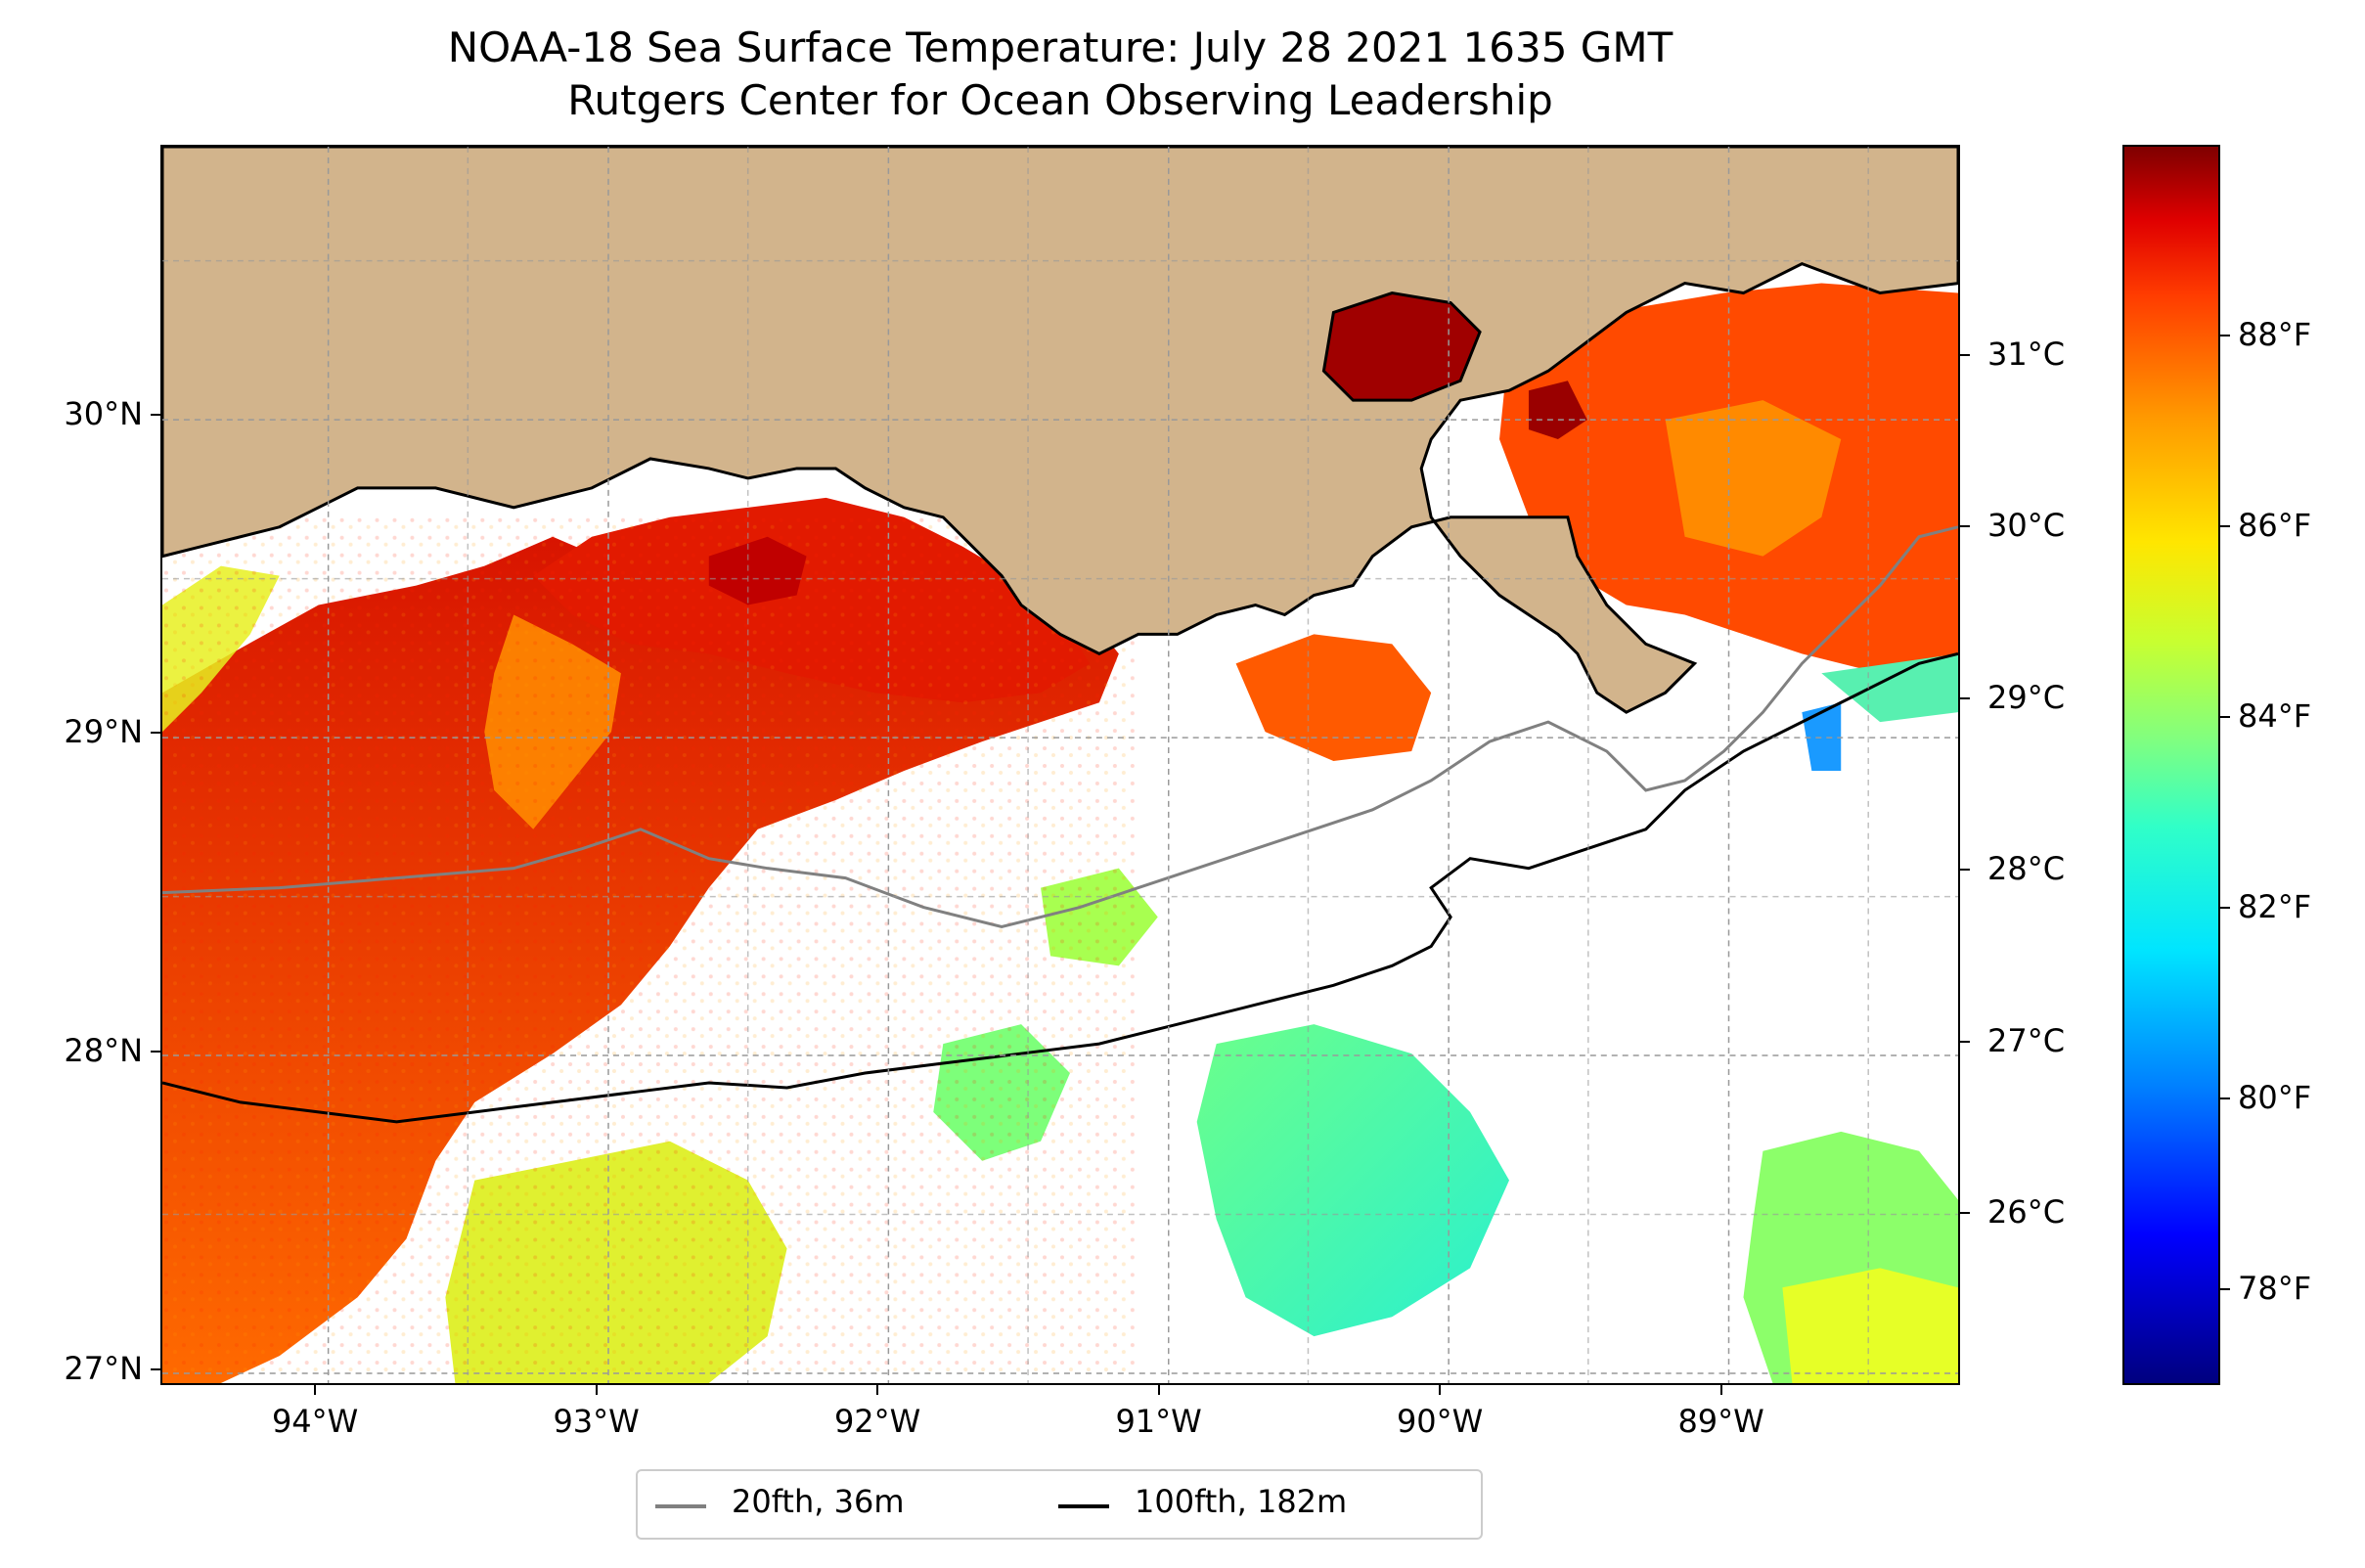 This screenshot has width=2365, height=1568. I want to click on legend-line-100fth, so click(1083, 1506).